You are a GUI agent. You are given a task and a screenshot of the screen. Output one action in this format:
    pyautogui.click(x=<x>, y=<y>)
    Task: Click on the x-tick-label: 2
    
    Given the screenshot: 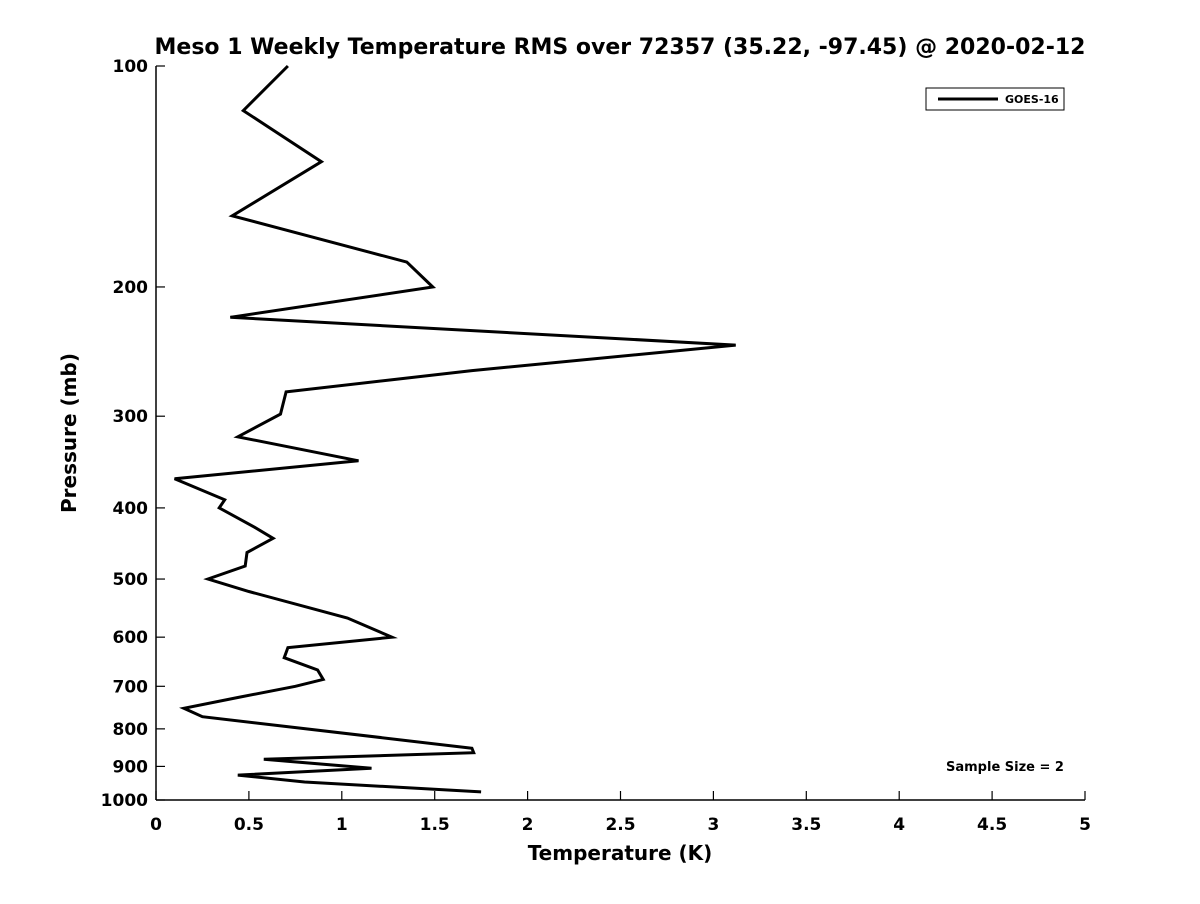 What is the action you would take?
    pyautogui.click(x=528, y=825)
    